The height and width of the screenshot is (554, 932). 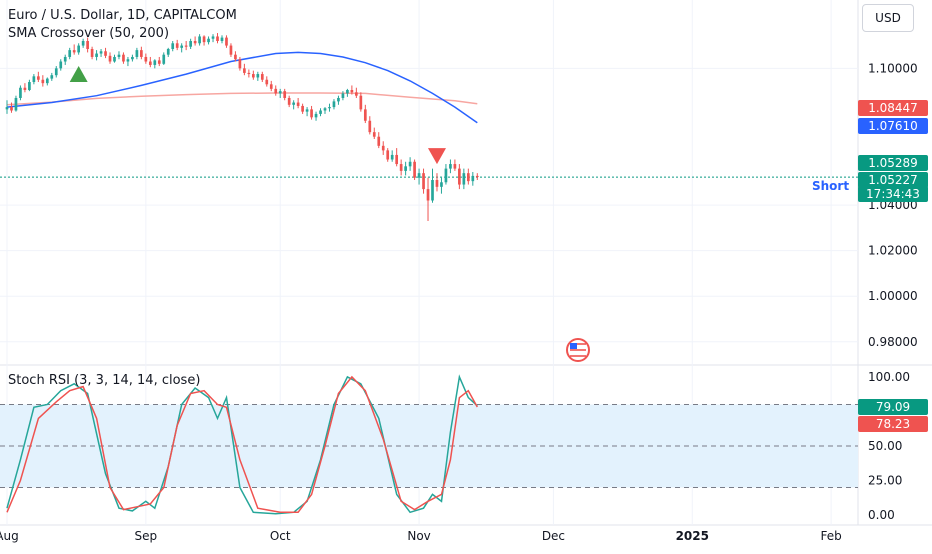 I want to click on time-tick-label: Sep, so click(x=146, y=536).